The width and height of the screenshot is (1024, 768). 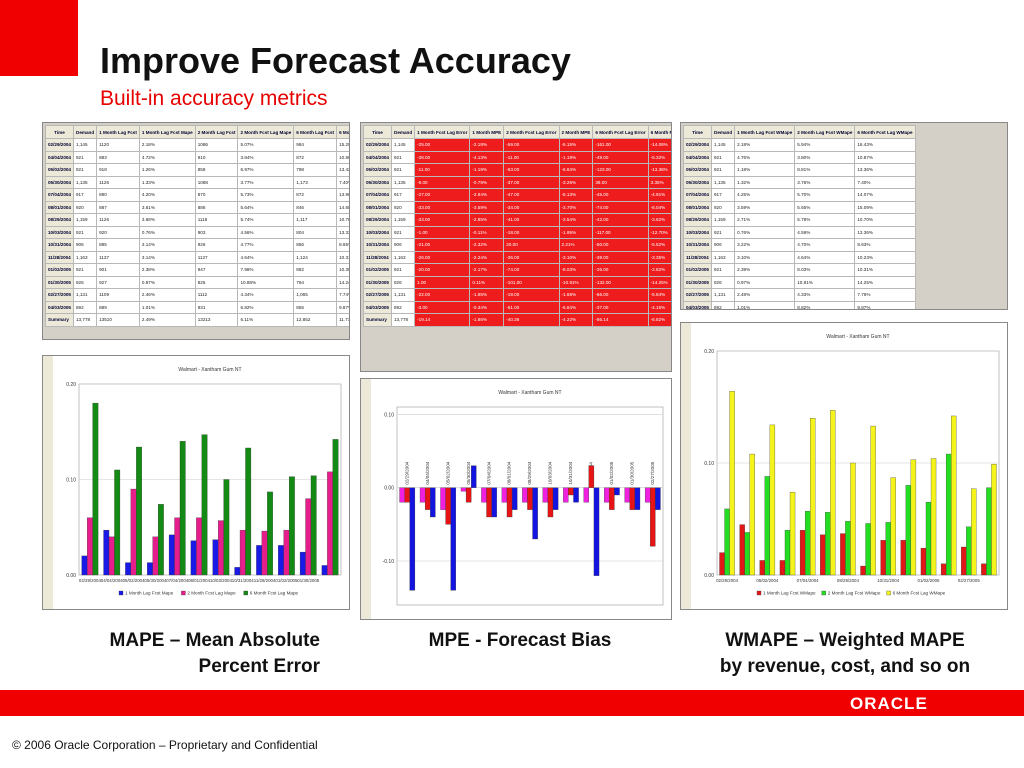 I want to click on table-cell: 5.73%, so click(x=266, y=195).